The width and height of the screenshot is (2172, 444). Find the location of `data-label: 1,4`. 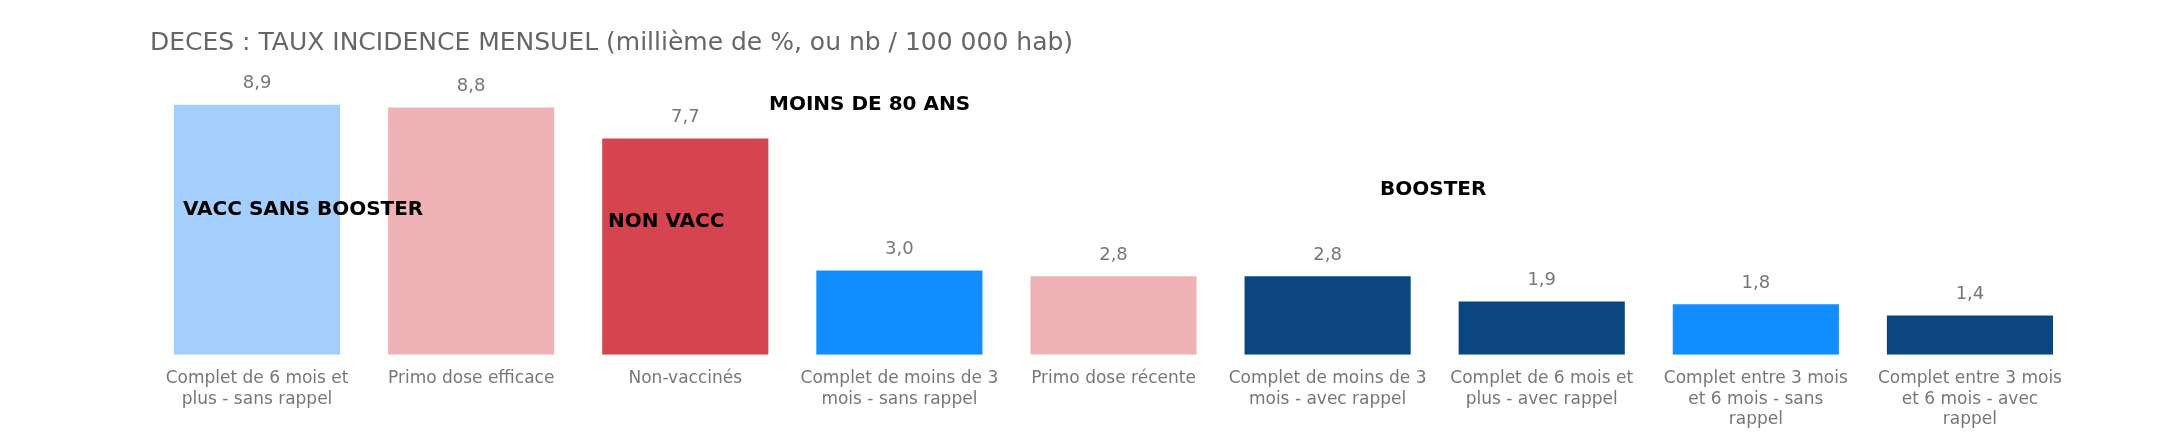

data-label: 1,4 is located at coordinates (1970, 293).